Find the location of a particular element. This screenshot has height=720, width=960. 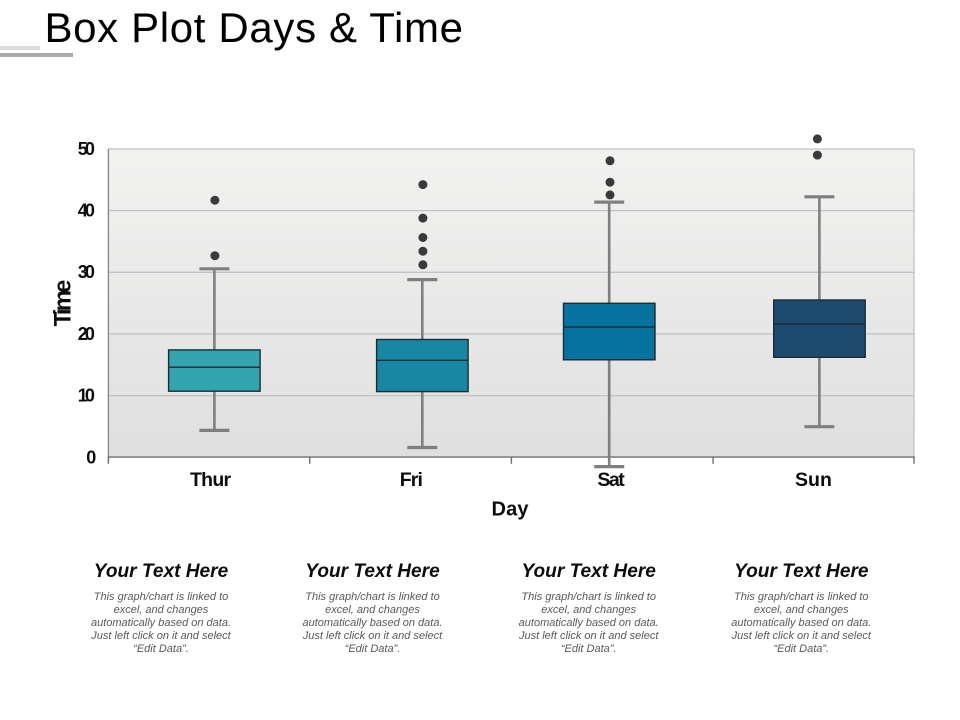

svg-text: Time is located at coordinates (62, 303).